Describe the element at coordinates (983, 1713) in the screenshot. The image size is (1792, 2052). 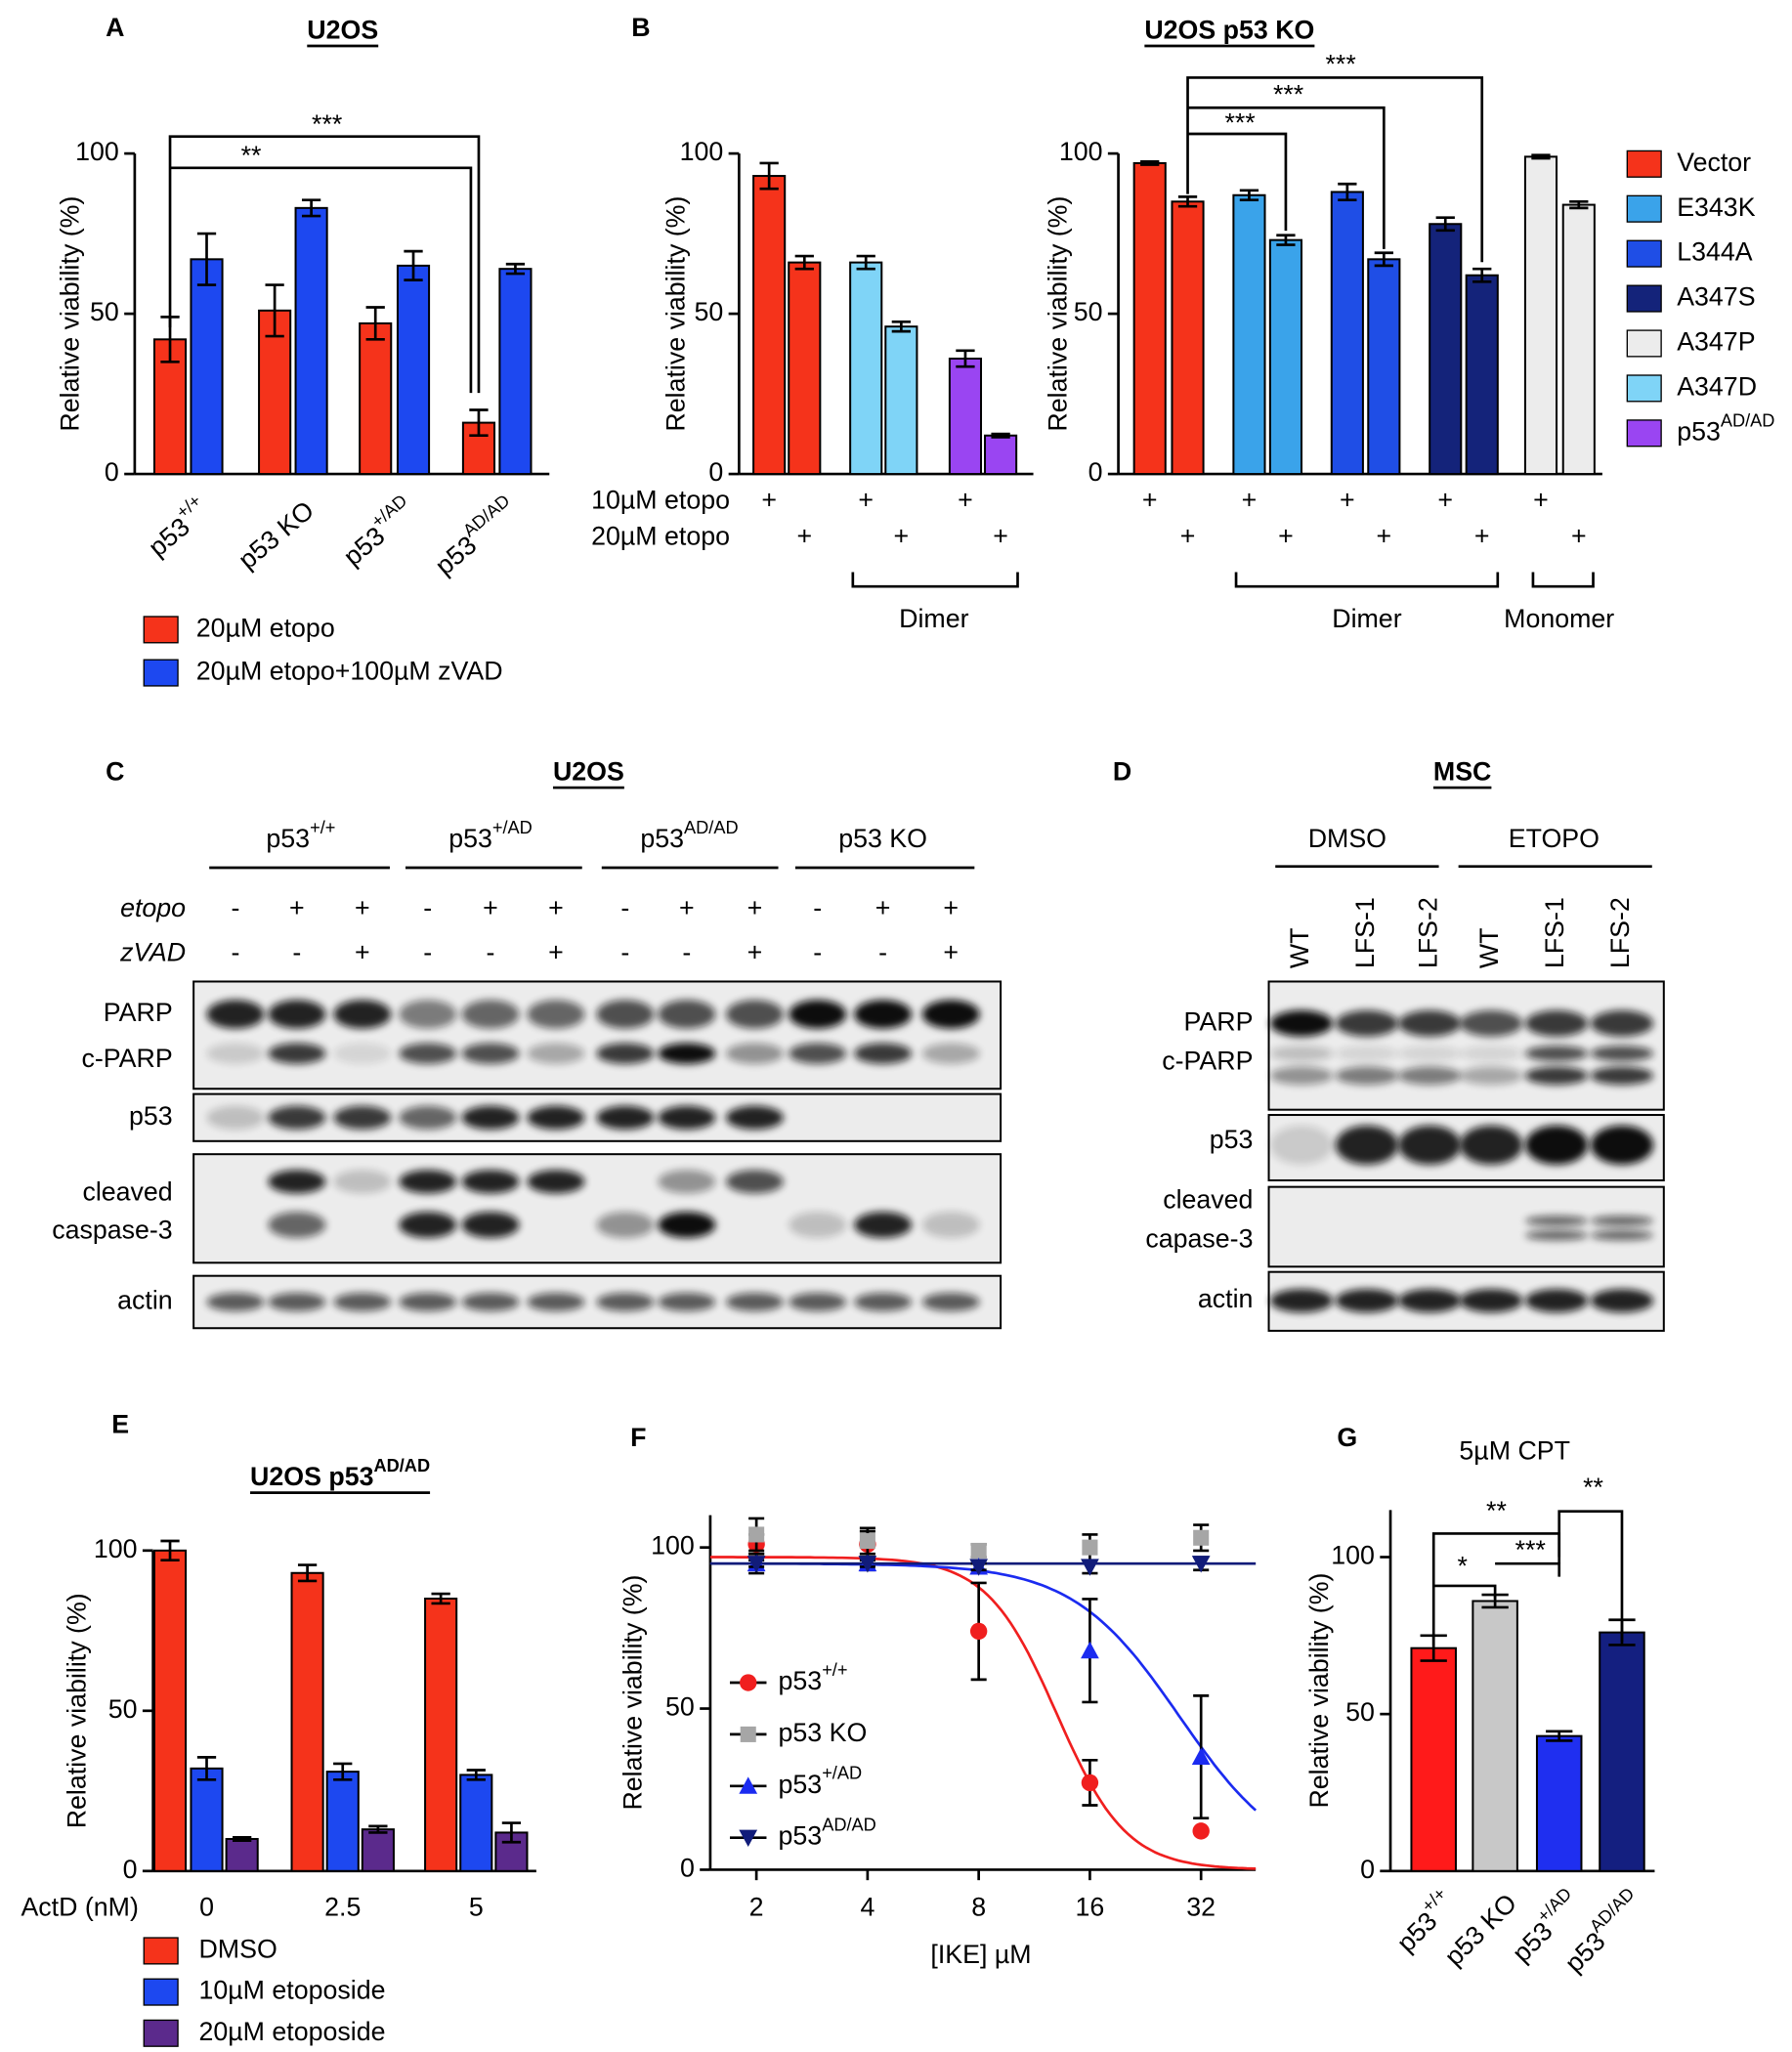
I see `fit-curve` at that location.